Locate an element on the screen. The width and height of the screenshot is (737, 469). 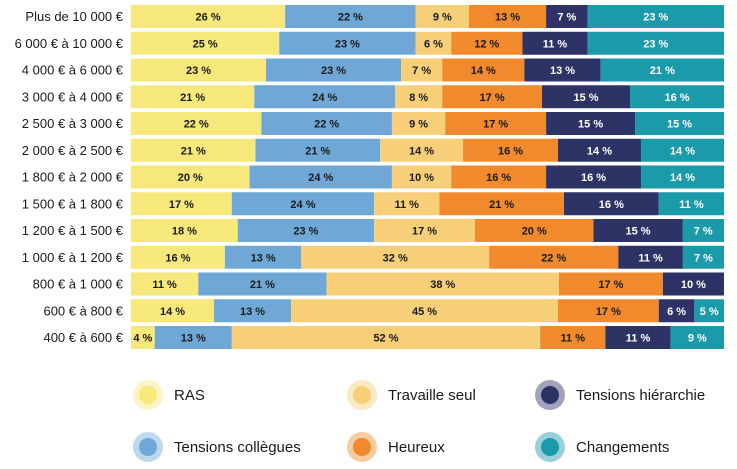
data-label: 24 % is located at coordinates (320, 178).